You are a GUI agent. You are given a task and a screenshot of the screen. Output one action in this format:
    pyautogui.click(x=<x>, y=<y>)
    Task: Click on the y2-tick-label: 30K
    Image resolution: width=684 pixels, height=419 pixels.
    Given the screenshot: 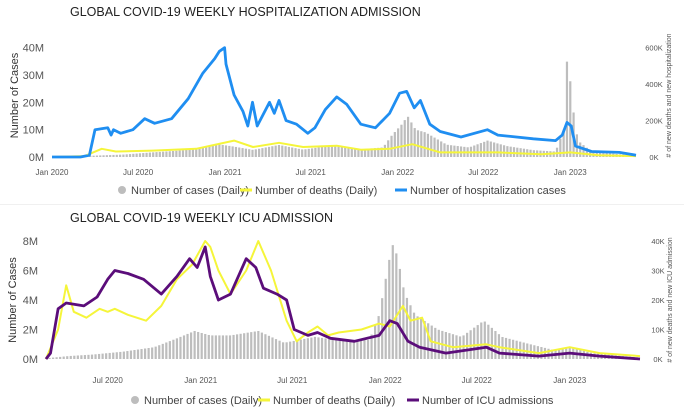 What is the action you would take?
    pyautogui.click(x=657, y=271)
    